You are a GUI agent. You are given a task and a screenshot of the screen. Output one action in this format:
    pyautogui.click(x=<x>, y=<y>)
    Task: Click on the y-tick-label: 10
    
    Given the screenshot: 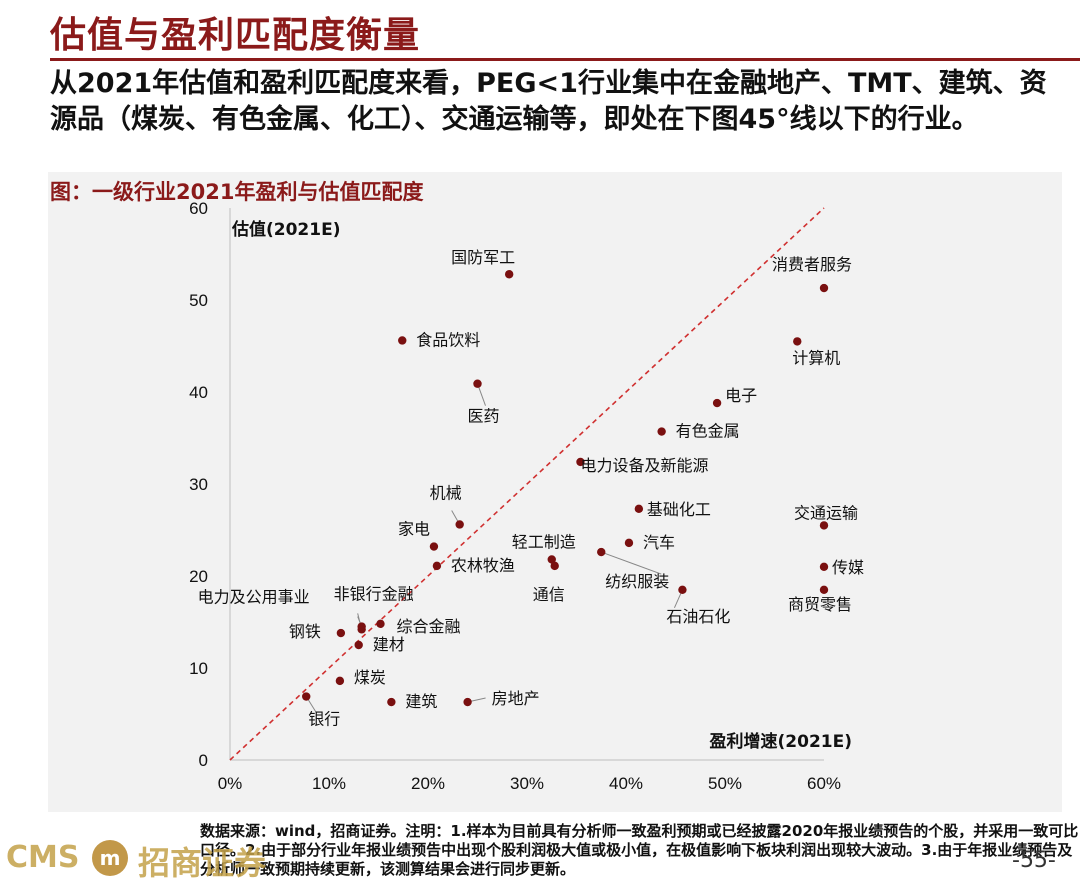 What is the action you would take?
    pyautogui.click(x=198, y=668)
    